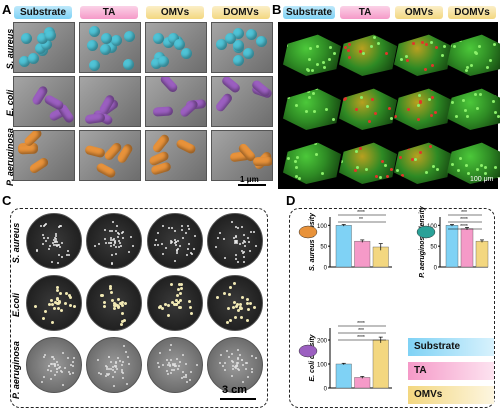  What do you see at coordinates (322, 366) in the screenshot?
I see `y-tick-label: 100` at bounding box center [322, 366].